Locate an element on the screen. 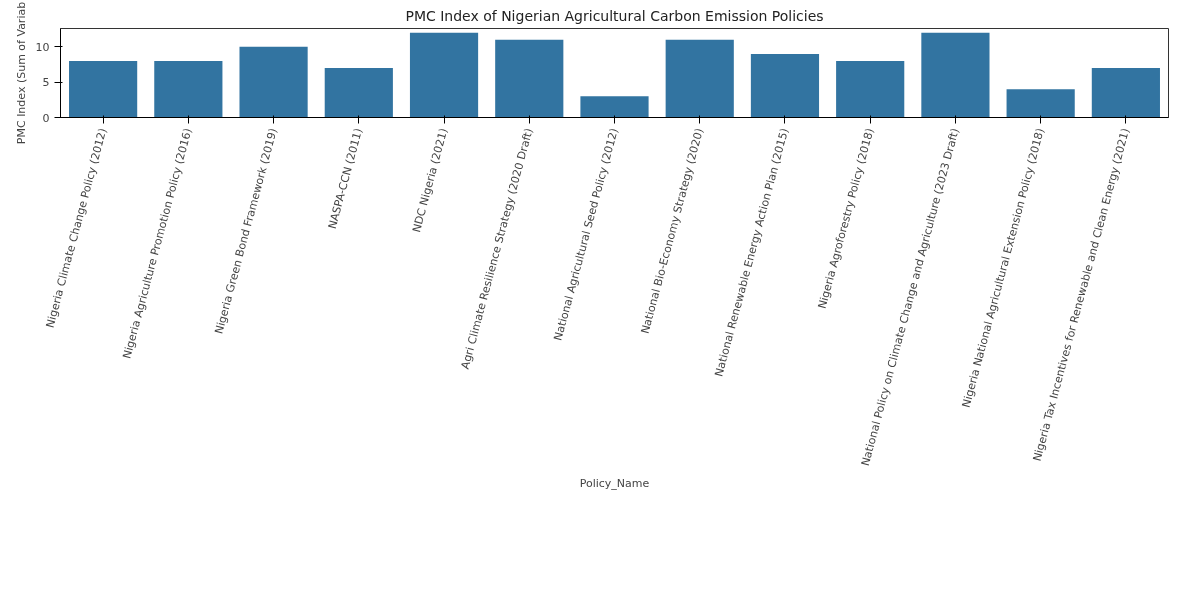 This screenshot has height=598, width=1190. x-tick-label: NDC Nigeria (2021) is located at coordinates (430, 180).